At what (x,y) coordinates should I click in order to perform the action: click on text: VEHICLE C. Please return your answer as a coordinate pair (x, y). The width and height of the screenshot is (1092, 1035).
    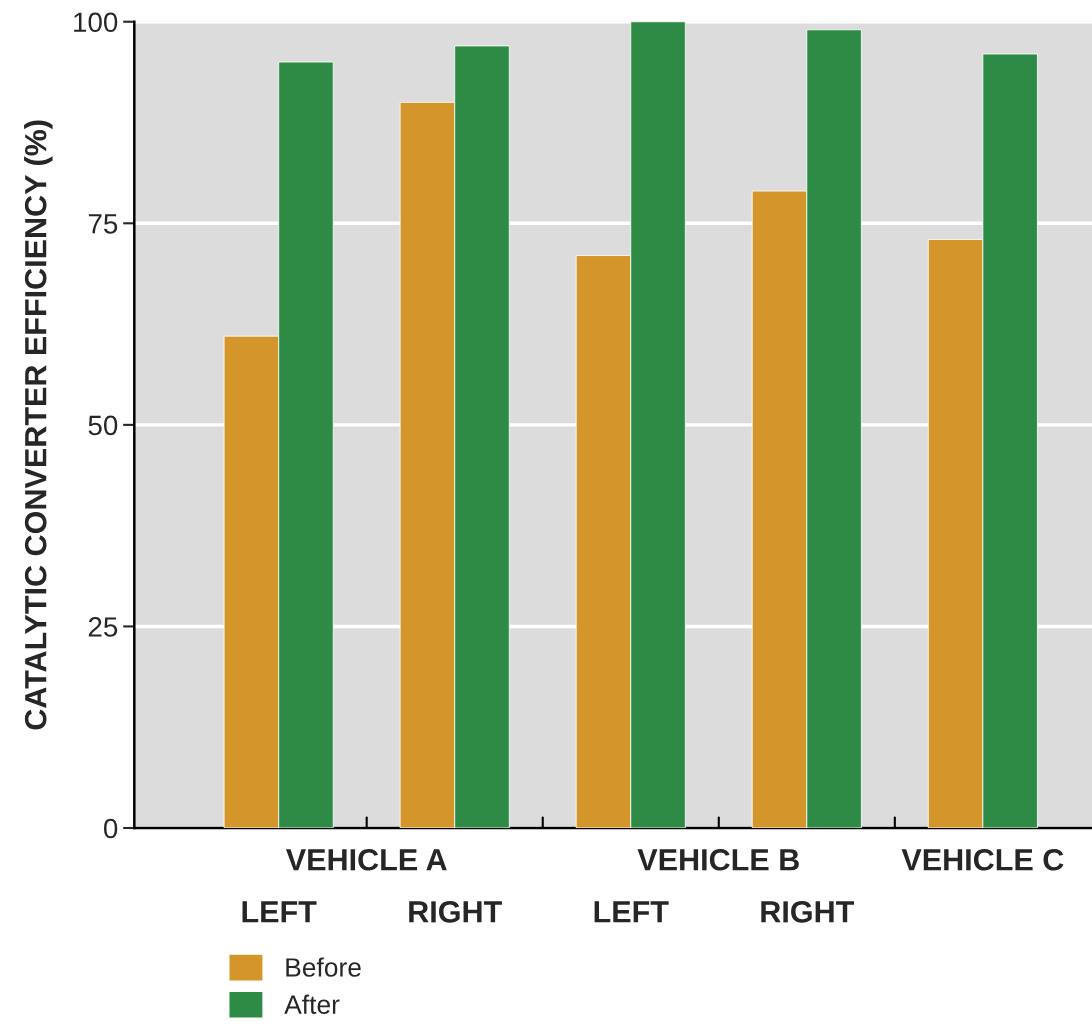
    Looking at the image, I should click on (982, 859).